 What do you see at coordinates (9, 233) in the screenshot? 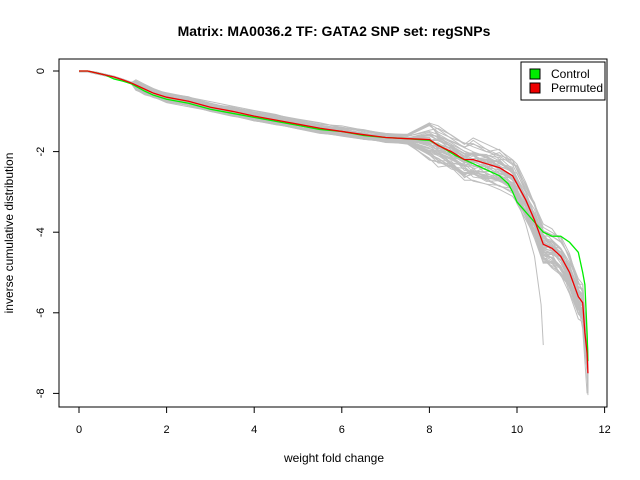
I see `y-axis-label: inverse cumulative distribution` at bounding box center [9, 233].